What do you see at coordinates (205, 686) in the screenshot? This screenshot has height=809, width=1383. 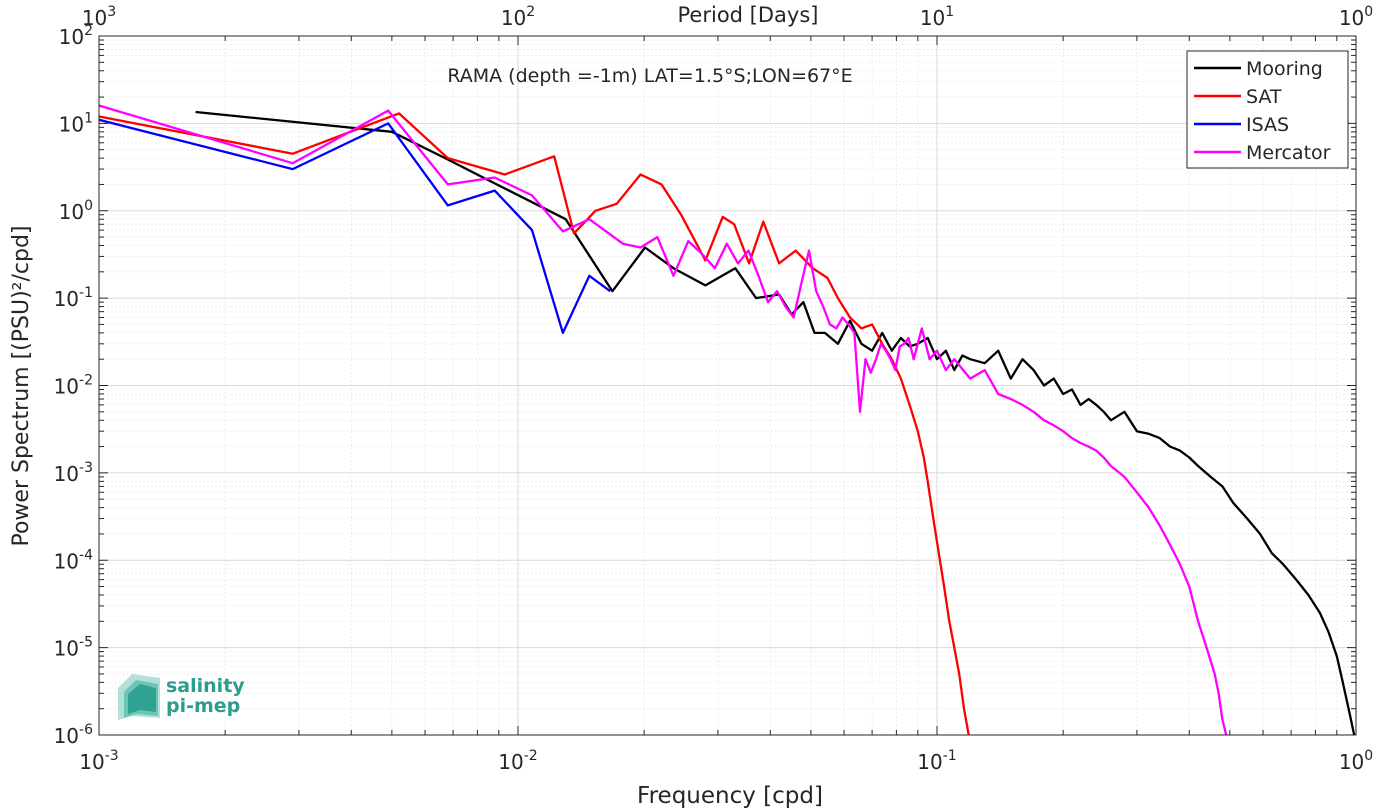 I see `logo-text-salinity: salinity` at bounding box center [205, 686].